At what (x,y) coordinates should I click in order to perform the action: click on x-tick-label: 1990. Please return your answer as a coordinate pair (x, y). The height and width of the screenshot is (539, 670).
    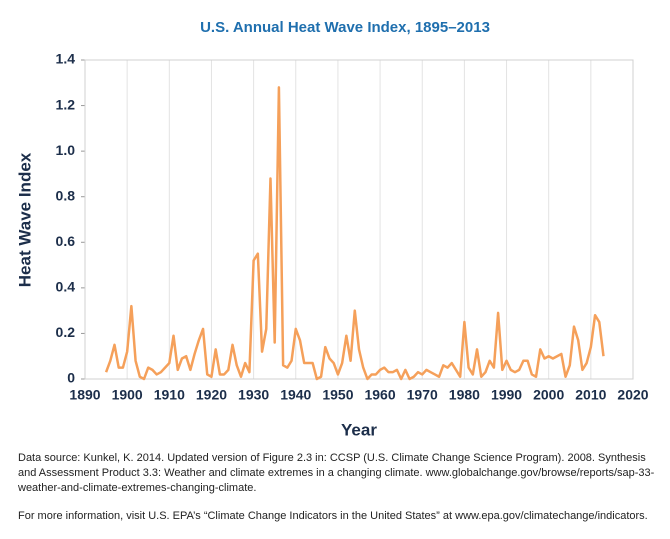
    Looking at the image, I should click on (506, 395).